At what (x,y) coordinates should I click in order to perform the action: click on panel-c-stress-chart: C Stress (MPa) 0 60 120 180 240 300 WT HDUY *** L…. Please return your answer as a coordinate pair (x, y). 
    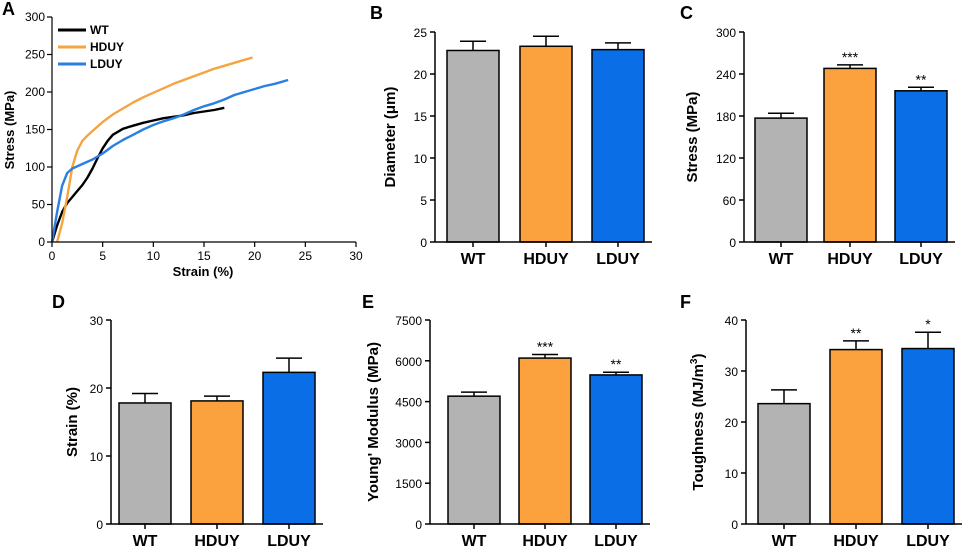
    Looking at the image, I should click on (817, 135).